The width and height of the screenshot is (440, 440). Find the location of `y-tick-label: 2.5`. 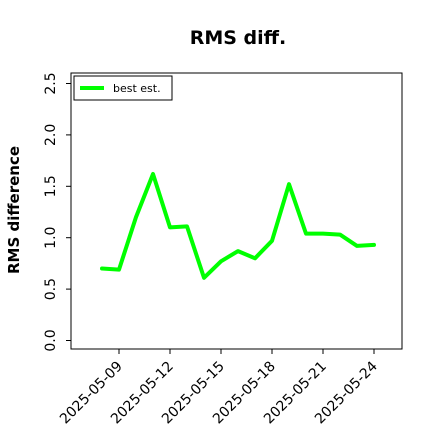

y-tick-label: 2.5 is located at coordinates (51, 83).